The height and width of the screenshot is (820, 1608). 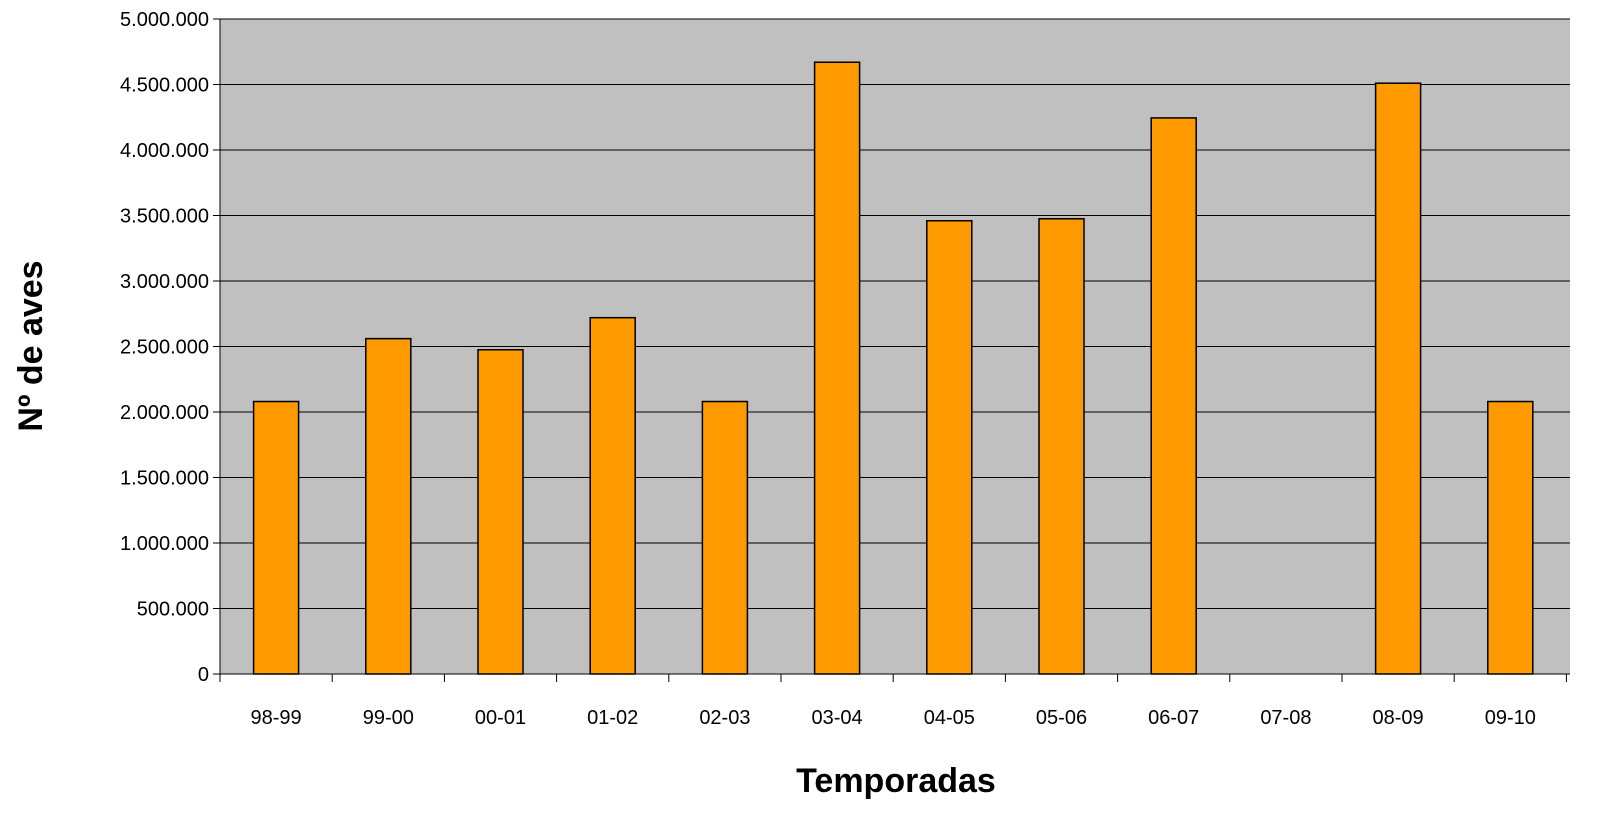 What do you see at coordinates (1398, 718) in the screenshot?
I see `x-tick-label: 08-09` at bounding box center [1398, 718].